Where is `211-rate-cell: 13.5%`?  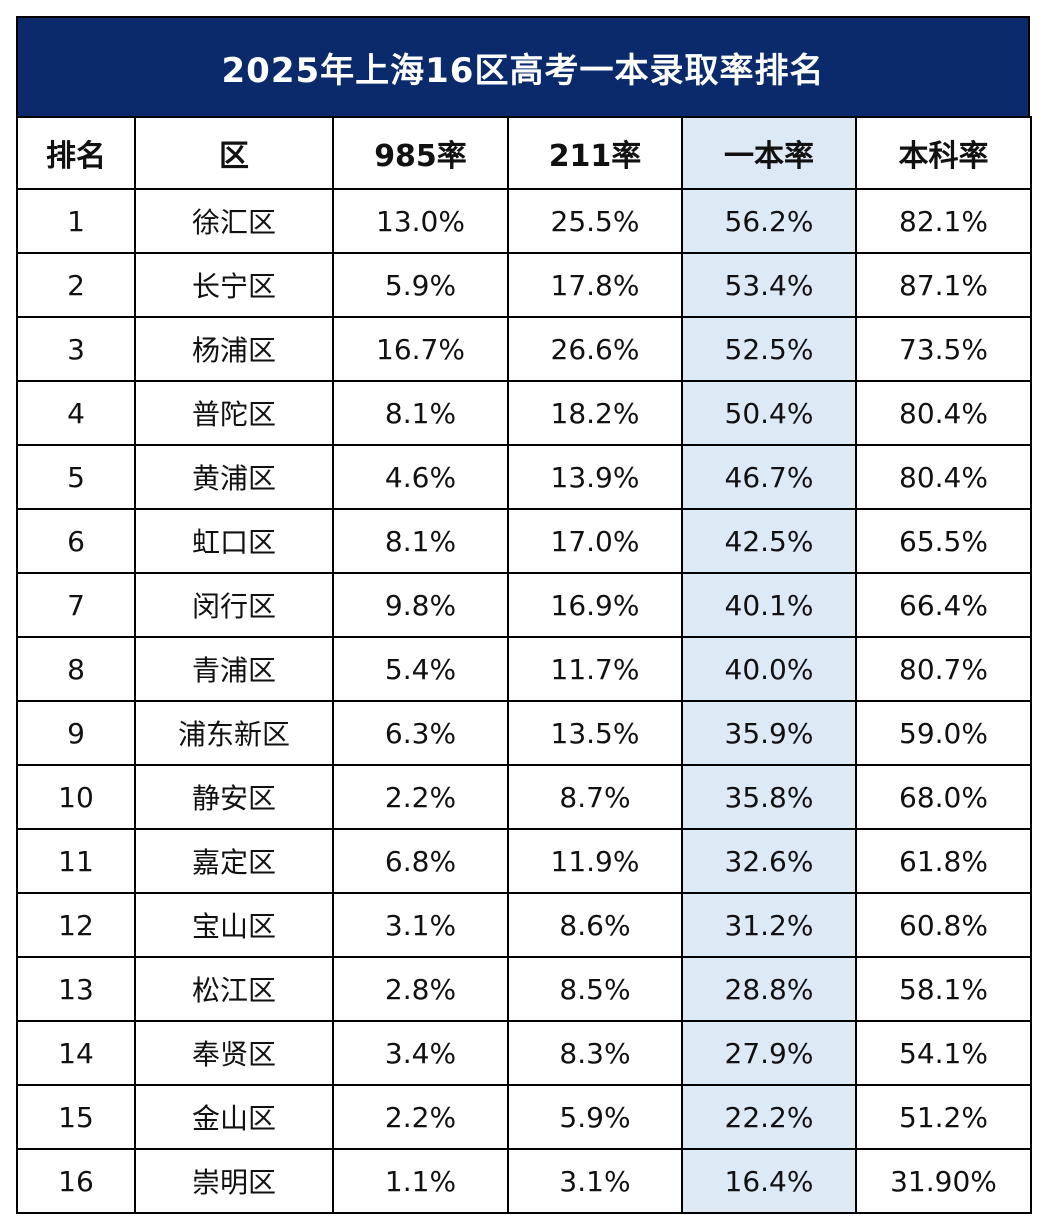 211-rate-cell: 13.5% is located at coordinates (595, 733).